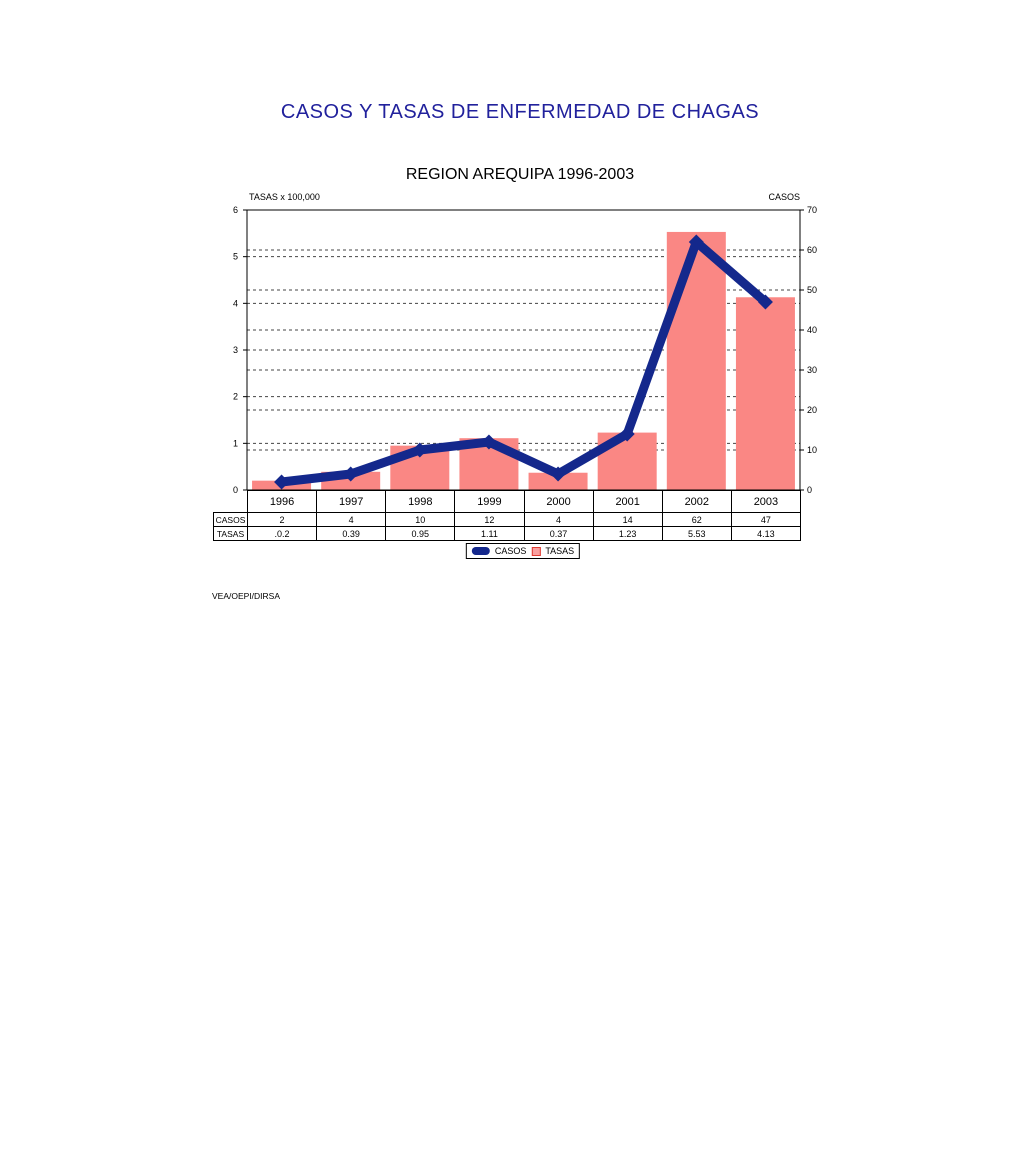 This screenshot has width=1024, height=1152. I want to click on value-cell: 1.23, so click(627, 533).